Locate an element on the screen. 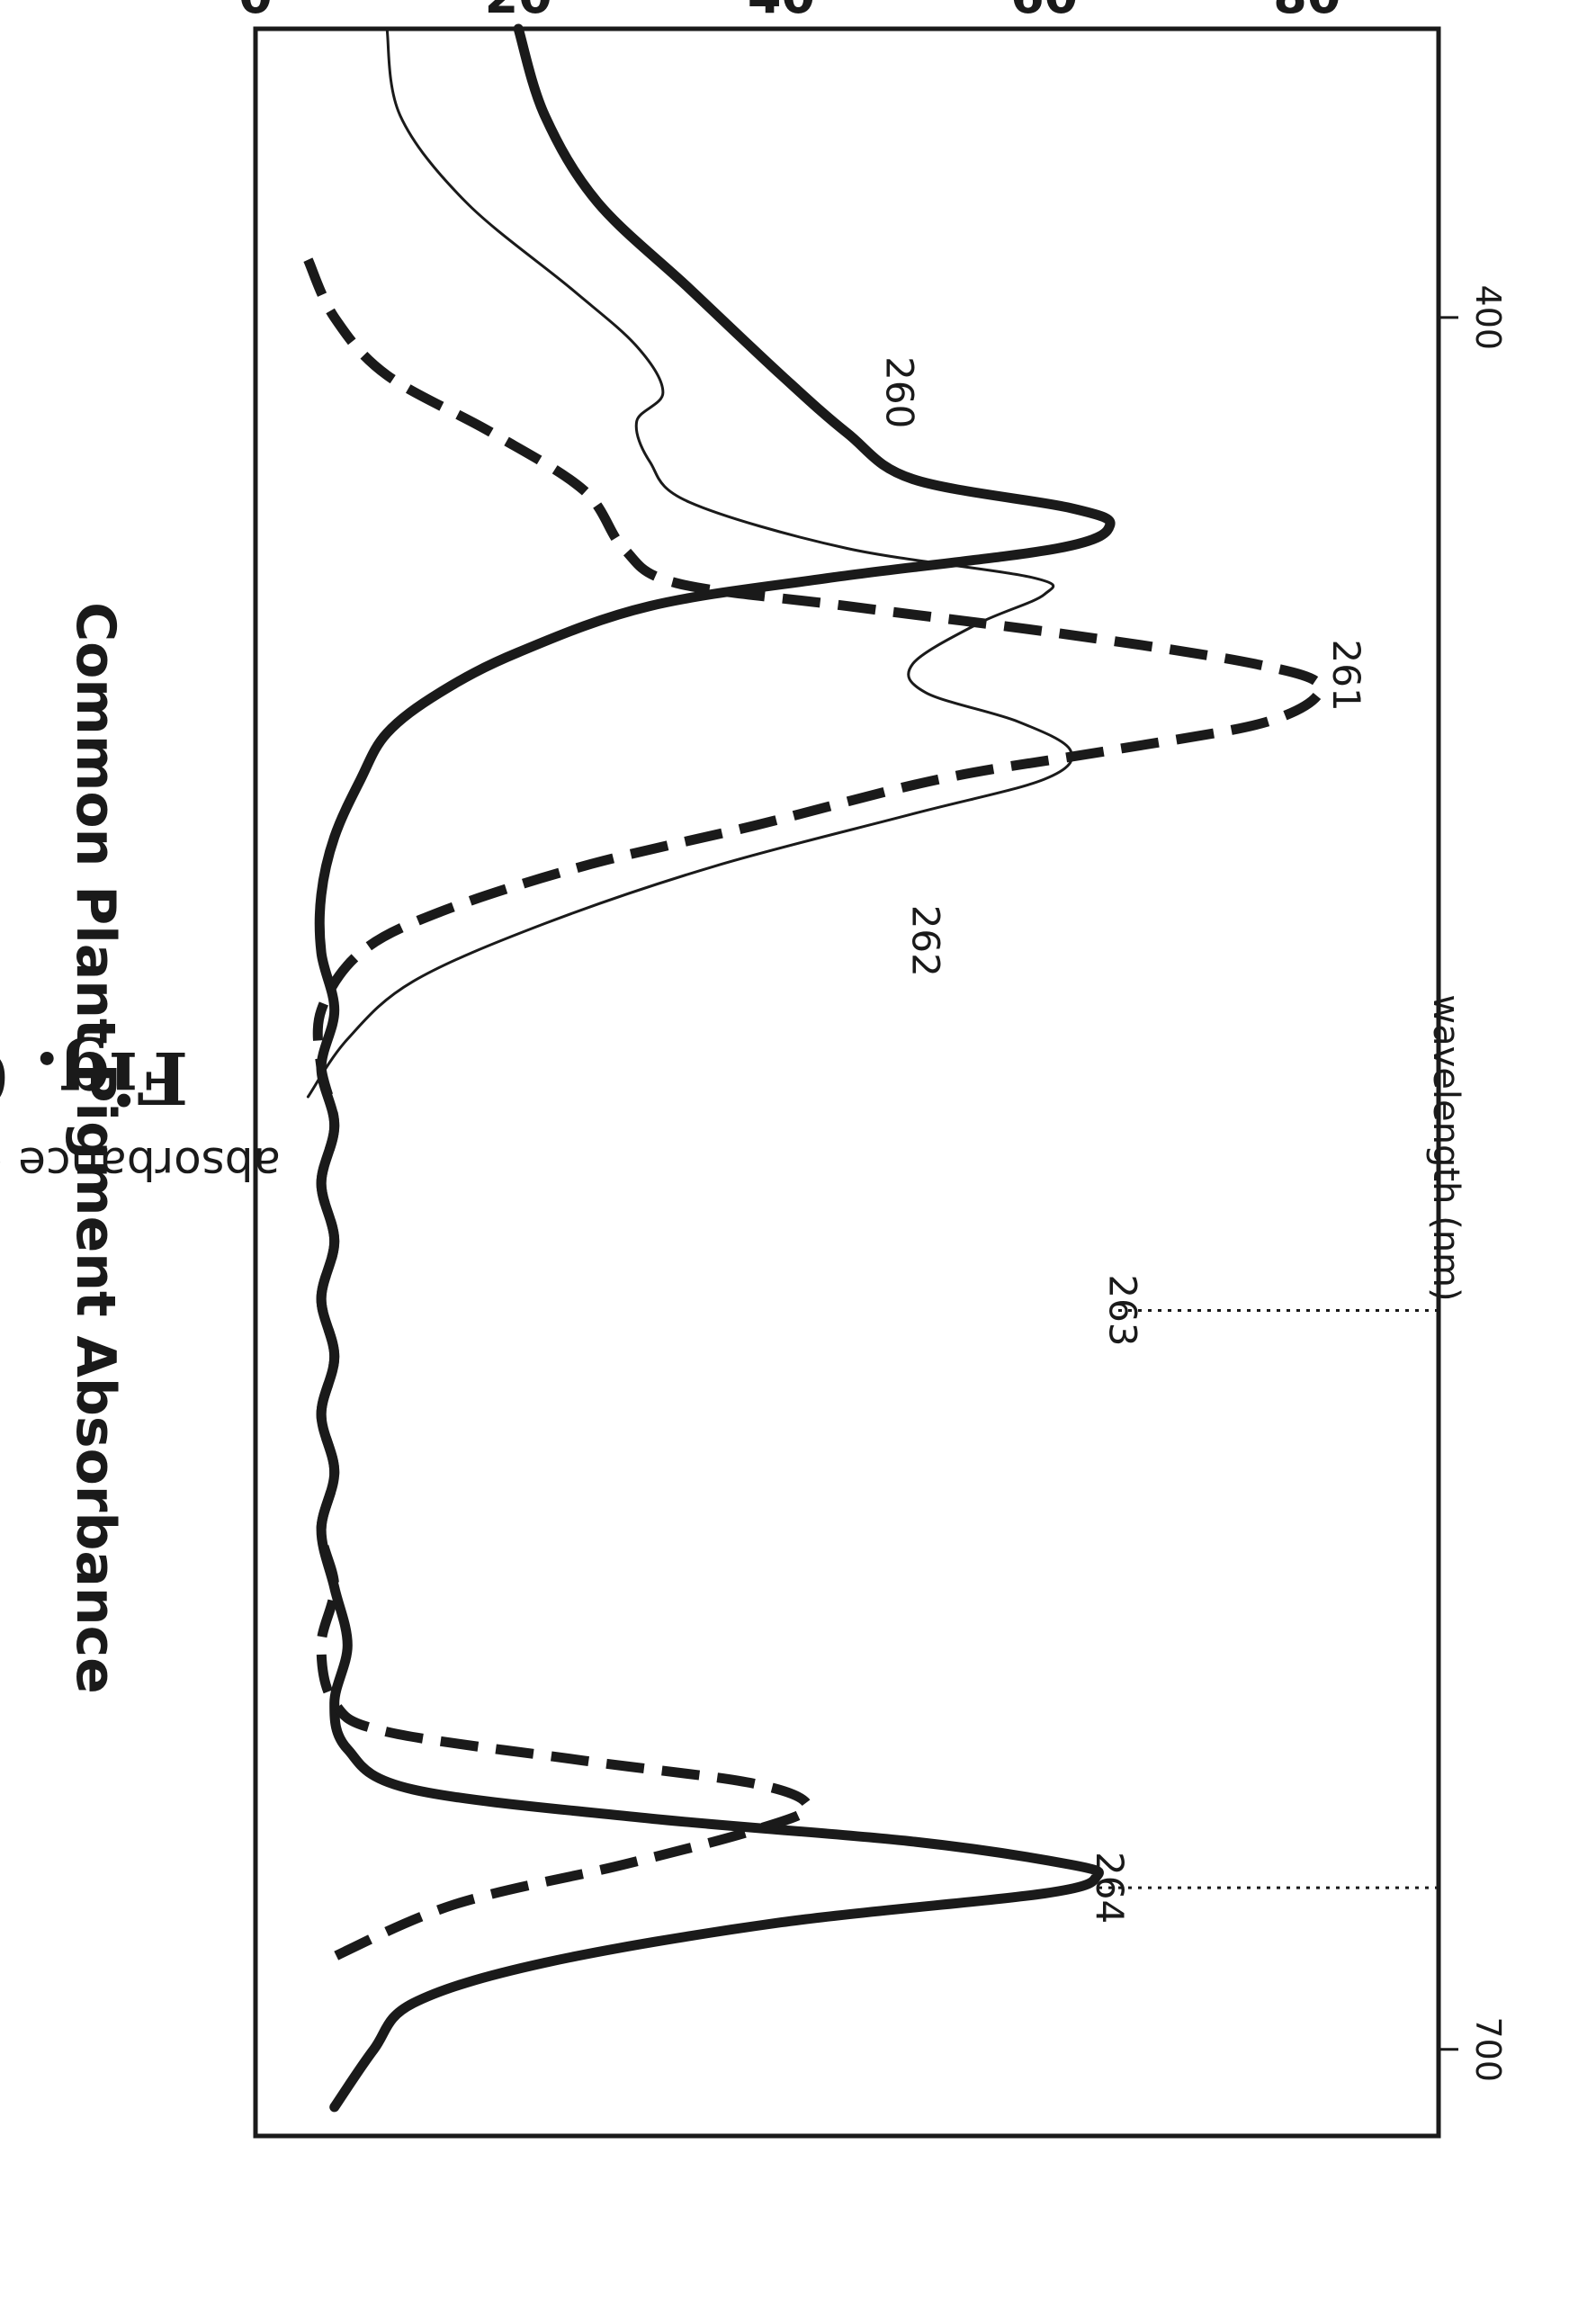 This screenshot has width=1596, height=2306. y-tick-label: 20 is located at coordinates (518, 12).